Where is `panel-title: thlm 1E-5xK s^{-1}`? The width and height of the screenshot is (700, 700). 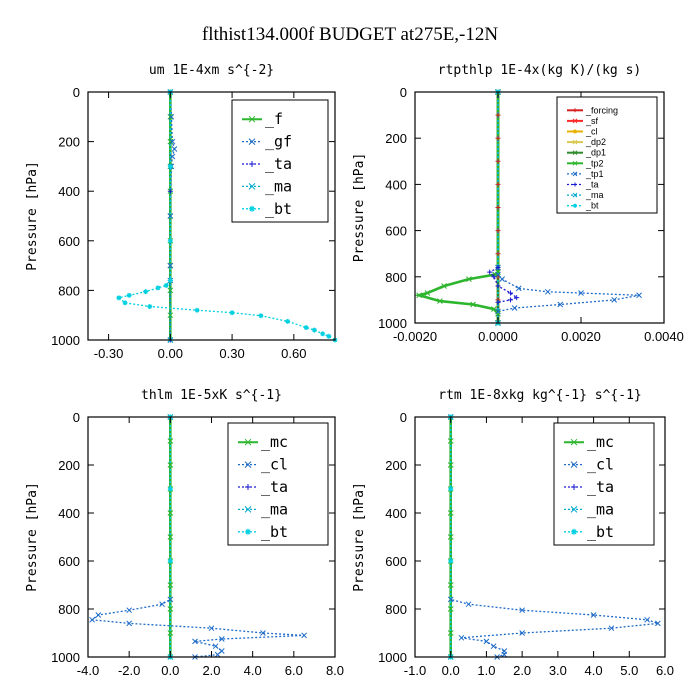
panel-title: thlm 1E-5xK s^{-1} is located at coordinates (211, 395).